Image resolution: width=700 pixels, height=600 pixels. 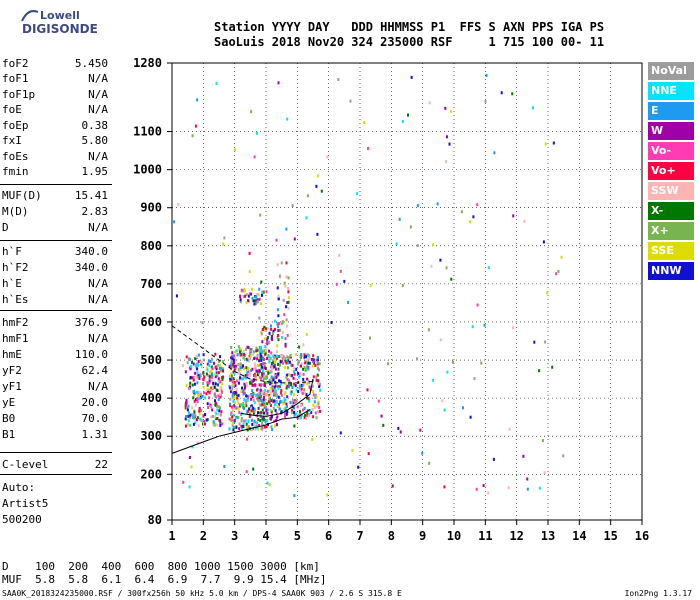 I want to click on param-separator, so click(x=56, y=184).